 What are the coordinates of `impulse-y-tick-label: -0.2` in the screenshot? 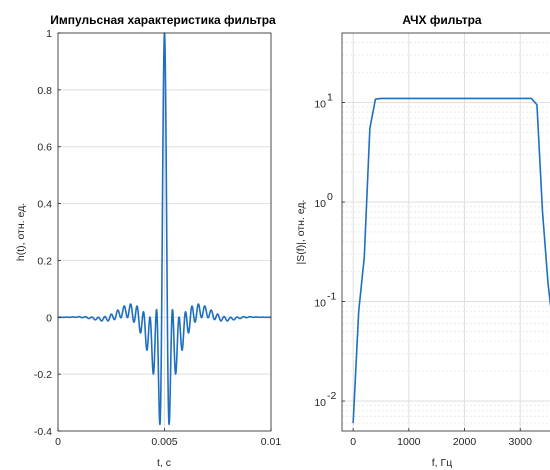 It's located at (43, 375).